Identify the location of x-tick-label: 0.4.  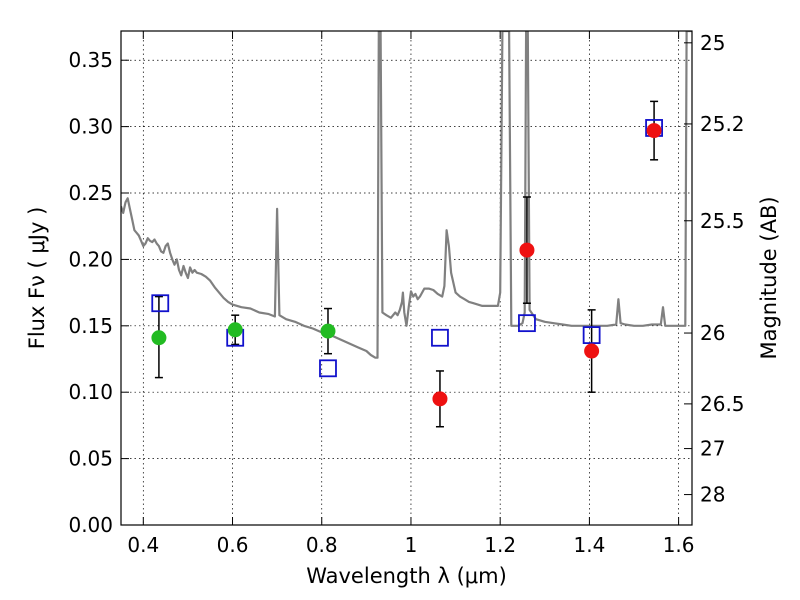
(143, 545).